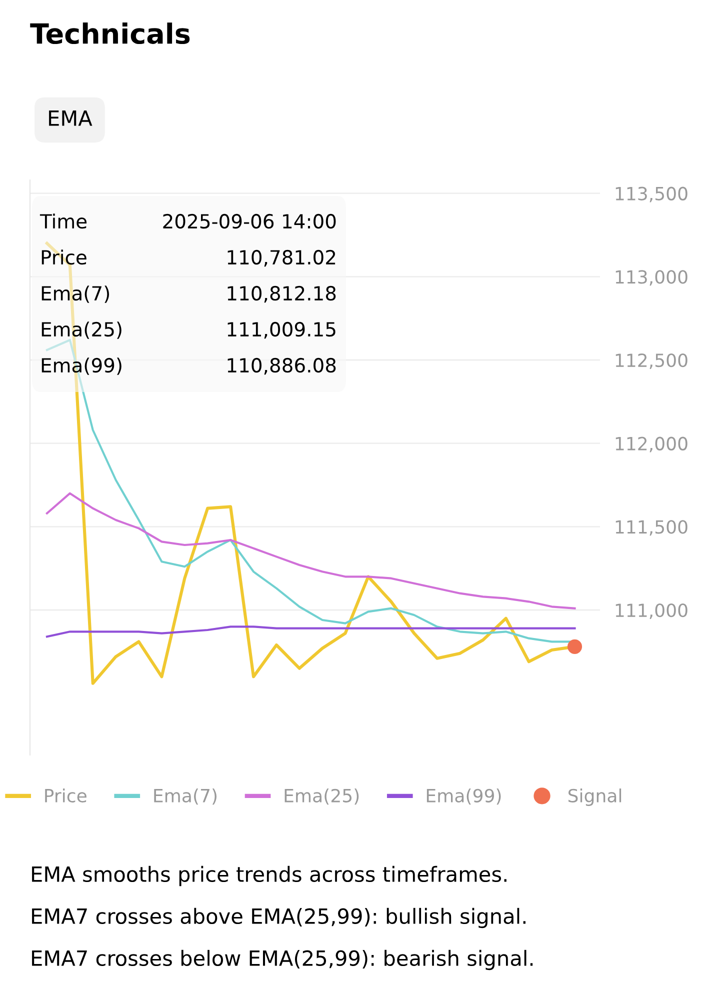  What do you see at coordinates (652, 444) in the screenshot?
I see `y-tick-label: 112,000` at bounding box center [652, 444].